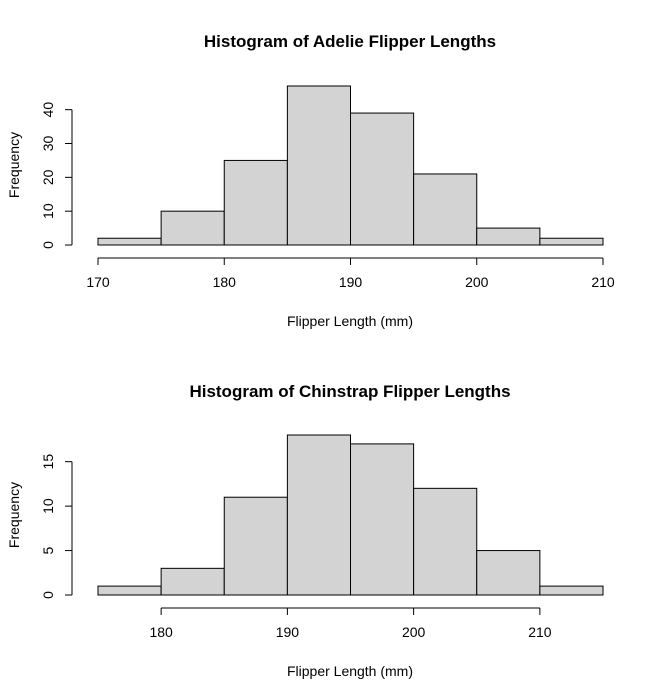  Describe the element at coordinates (48, 144) in the screenshot. I see `y-tick-label: 30` at that location.